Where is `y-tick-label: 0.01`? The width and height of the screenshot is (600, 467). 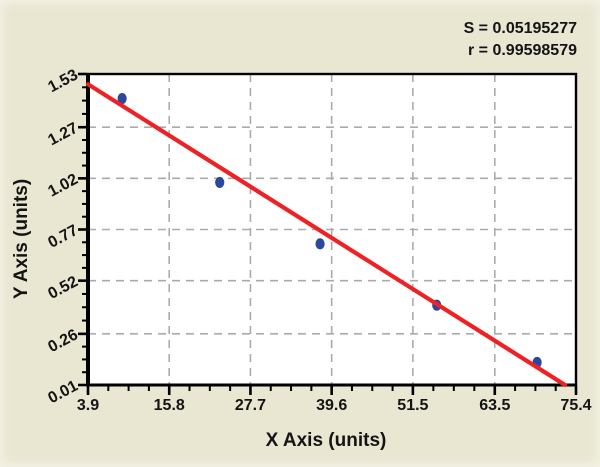 y-tick-label: 0.01 is located at coordinates (63, 392).